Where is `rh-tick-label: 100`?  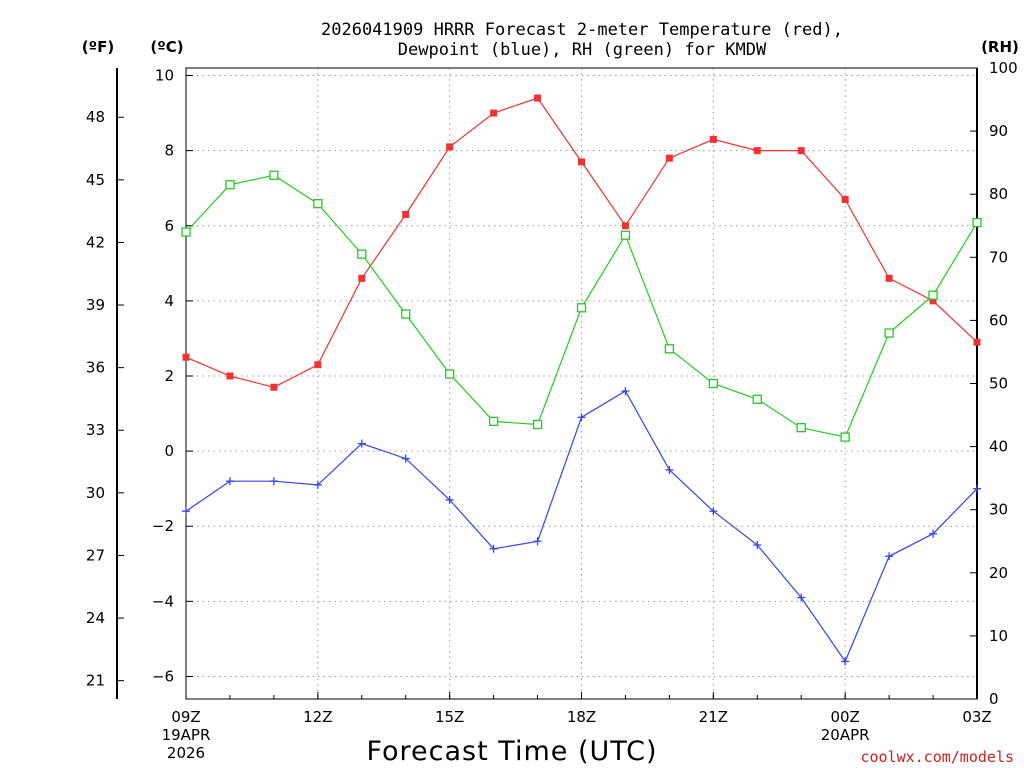
rh-tick-label: 100 is located at coordinates (1003, 68).